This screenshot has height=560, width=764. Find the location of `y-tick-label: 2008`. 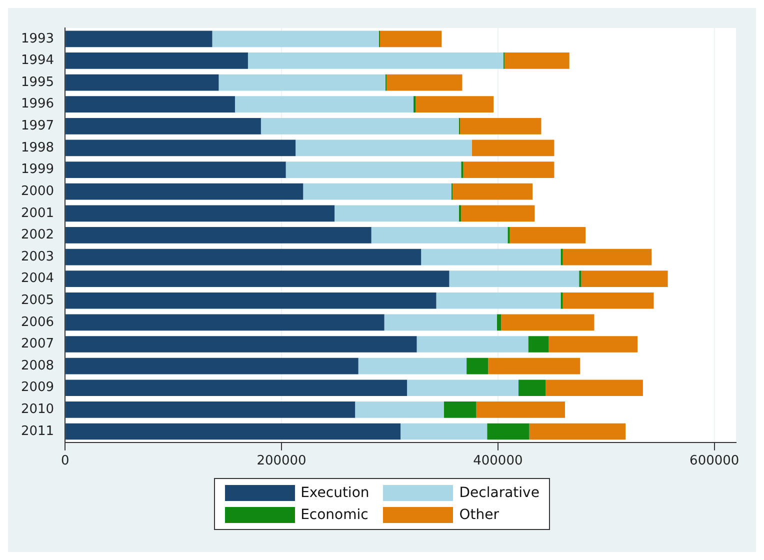

y-tick-label: 2008 is located at coordinates (37, 366).